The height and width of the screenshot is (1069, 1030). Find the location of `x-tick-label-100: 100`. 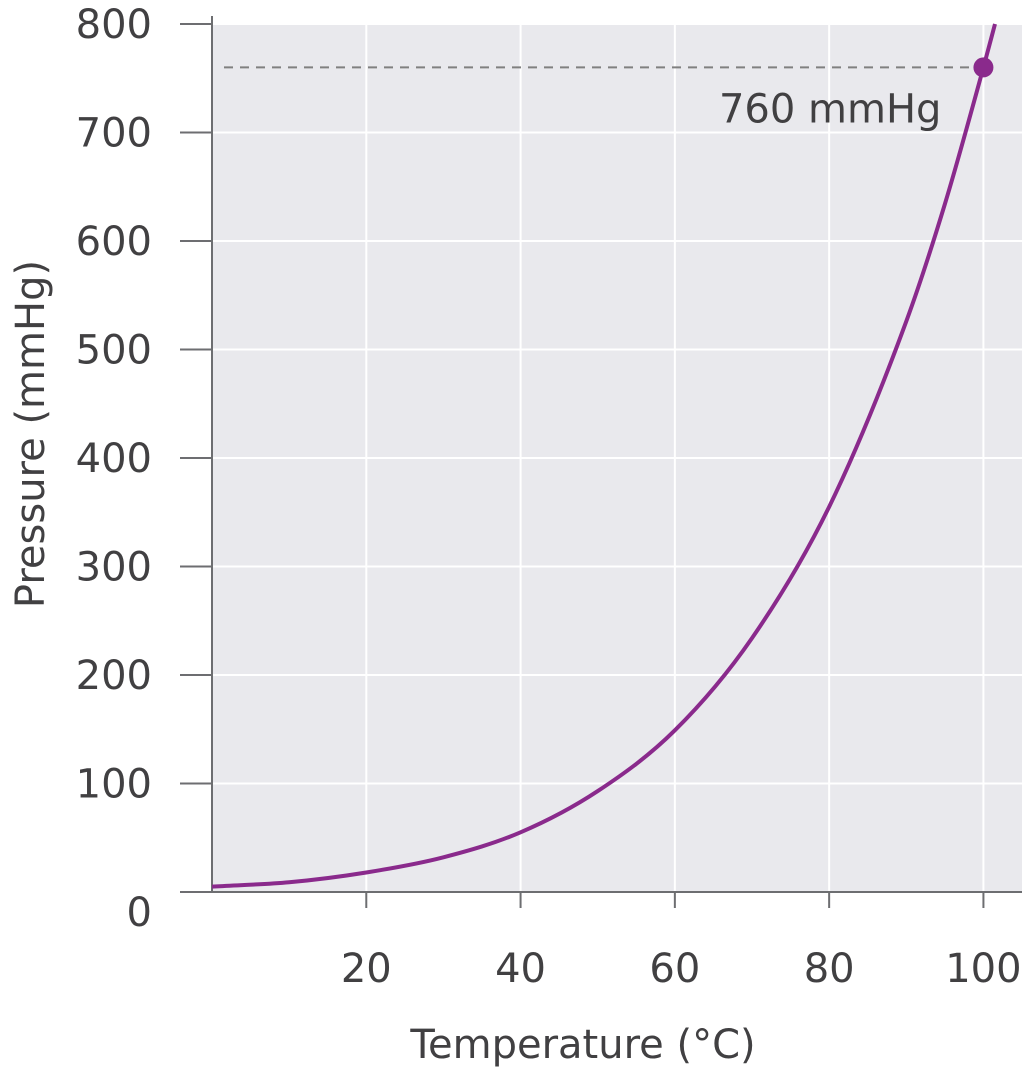

x-tick-label-100: 100 is located at coordinates (983, 969).